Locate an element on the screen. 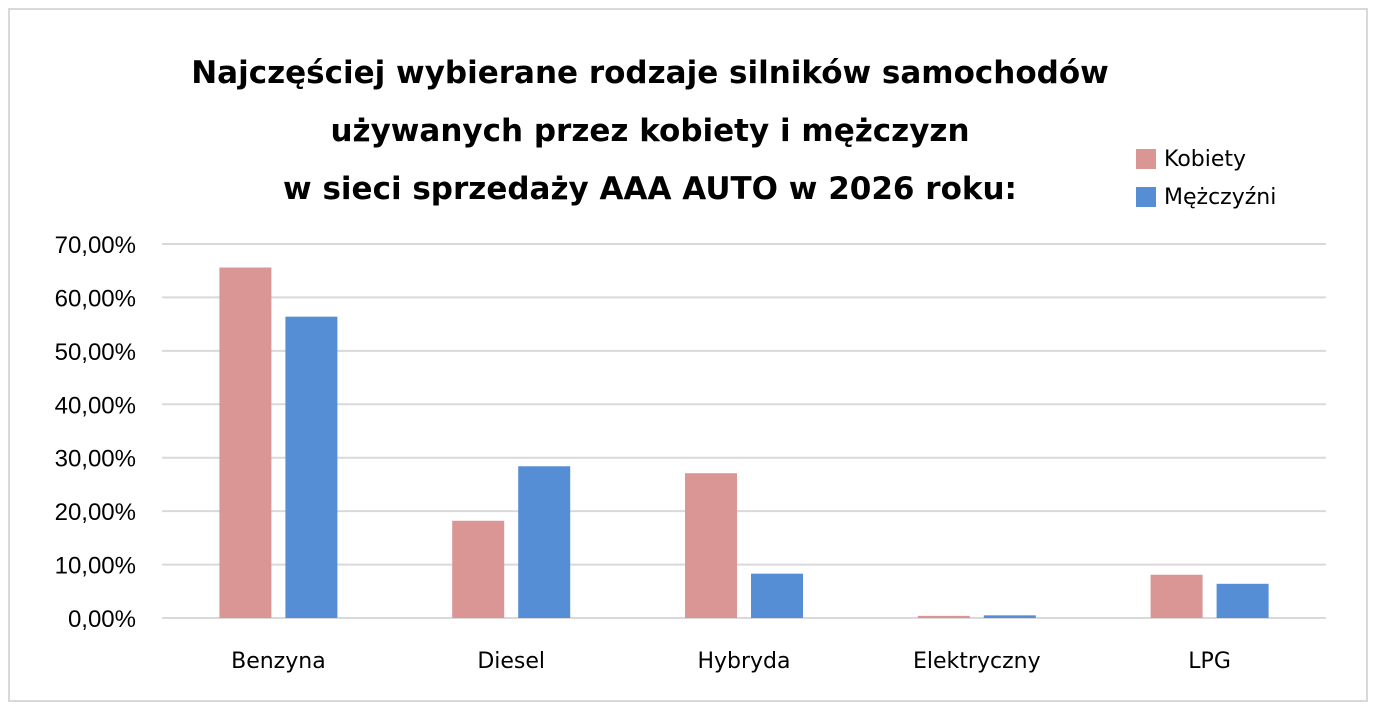  legend-swatch-kobiety is located at coordinates (1146, 159).